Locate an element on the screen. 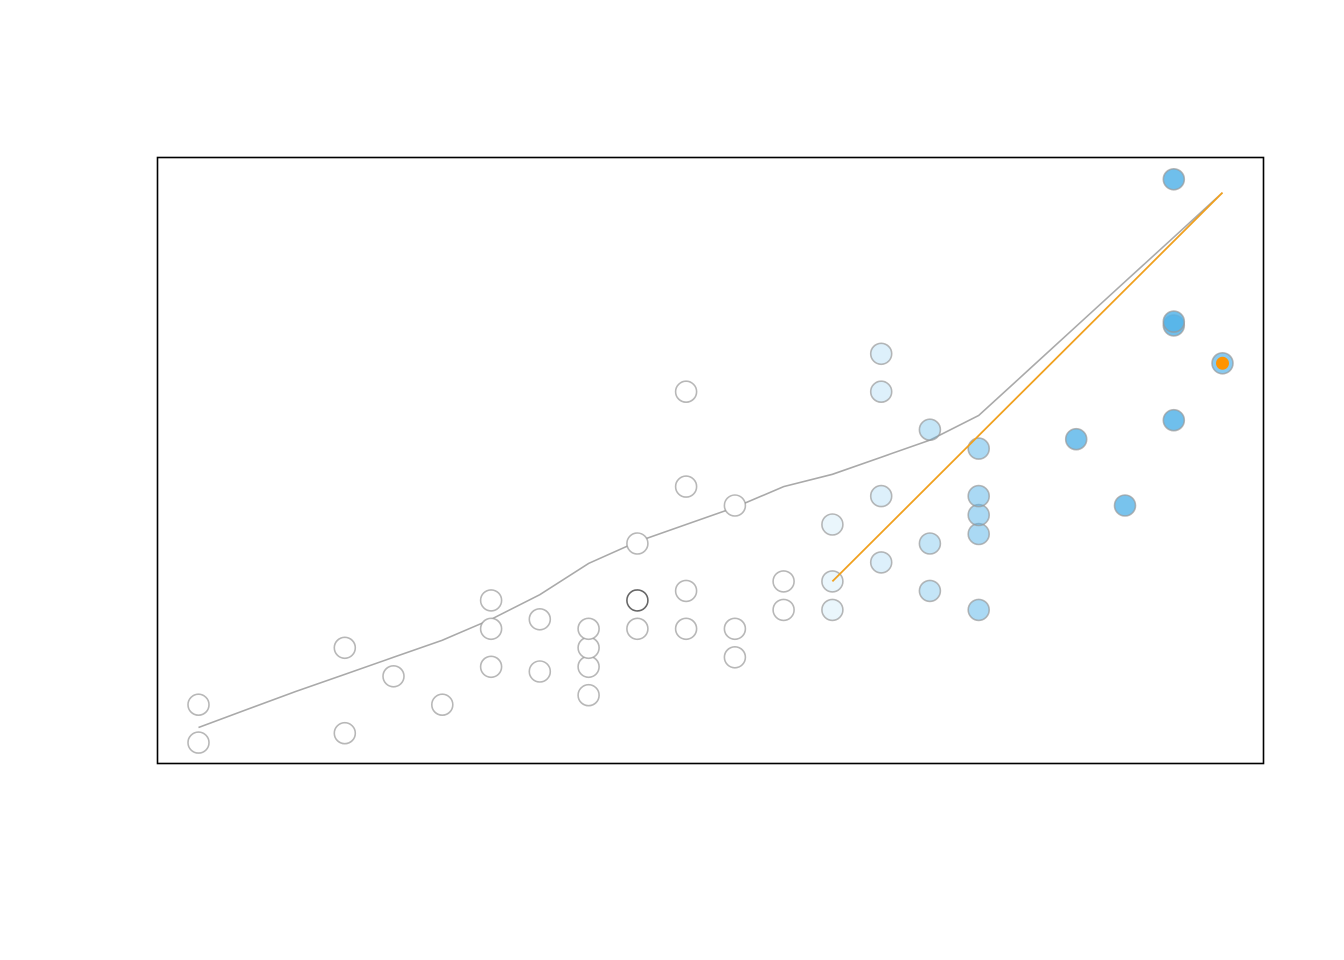  current-point-layer is located at coordinates (1222, 363).